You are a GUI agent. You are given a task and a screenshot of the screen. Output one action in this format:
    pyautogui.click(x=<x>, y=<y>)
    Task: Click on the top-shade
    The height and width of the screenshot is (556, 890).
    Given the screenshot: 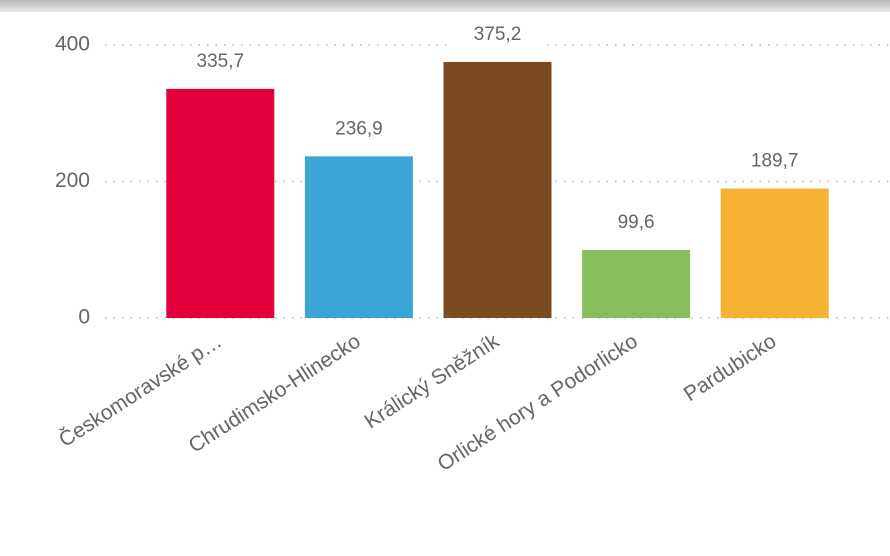 What is the action you would take?
    pyautogui.click(x=445, y=6)
    